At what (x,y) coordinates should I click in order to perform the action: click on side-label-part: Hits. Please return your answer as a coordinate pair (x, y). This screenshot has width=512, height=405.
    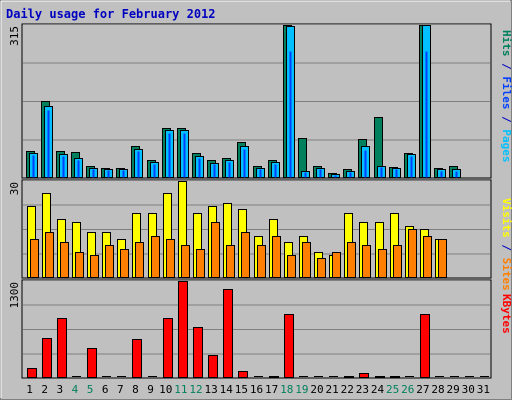
    Looking at the image, I should click on (506, 43).